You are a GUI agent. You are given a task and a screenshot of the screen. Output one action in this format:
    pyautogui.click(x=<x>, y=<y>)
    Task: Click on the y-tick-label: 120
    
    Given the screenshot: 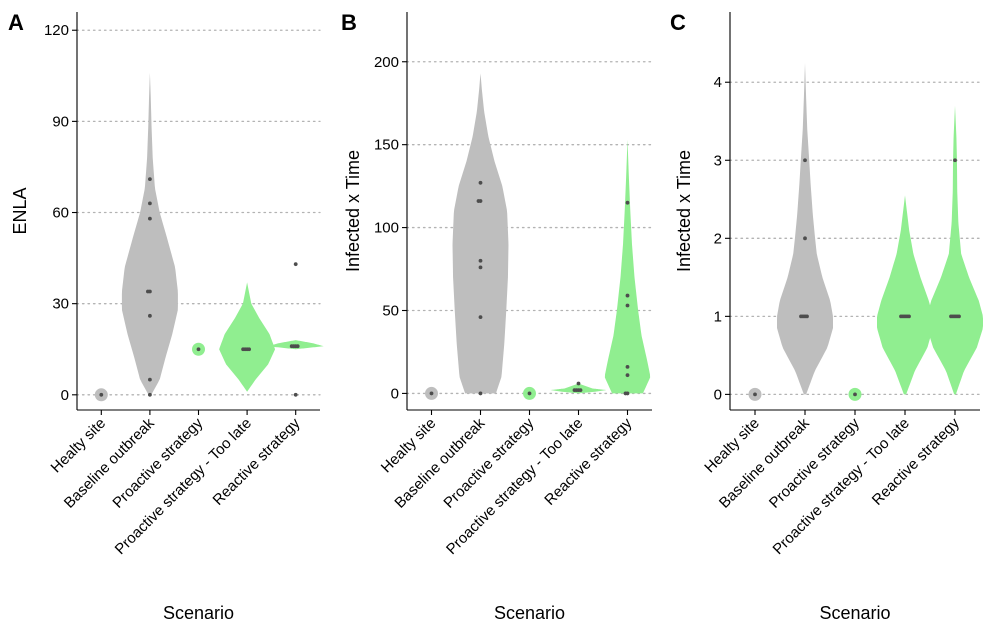 What is the action you would take?
    pyautogui.click(x=56, y=30)
    